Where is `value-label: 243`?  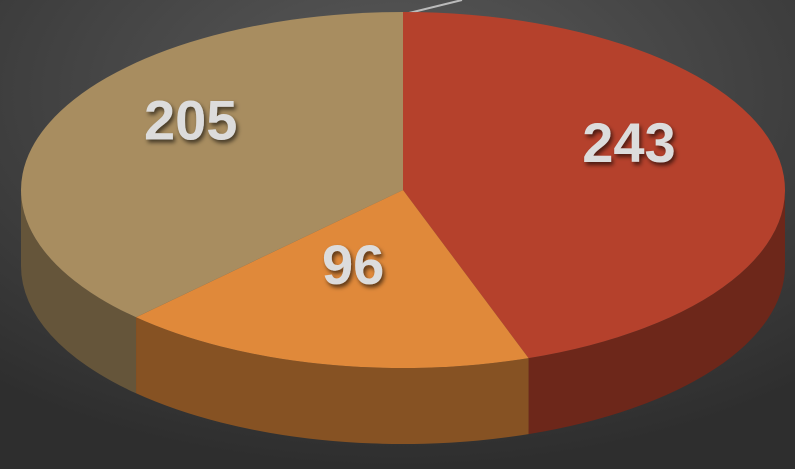 value-label: 243 is located at coordinates (628, 142).